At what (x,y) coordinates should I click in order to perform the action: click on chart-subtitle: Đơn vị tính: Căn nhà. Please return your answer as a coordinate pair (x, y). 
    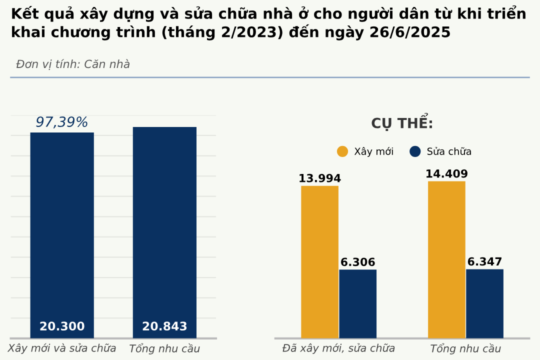
    Looking at the image, I should click on (73, 64).